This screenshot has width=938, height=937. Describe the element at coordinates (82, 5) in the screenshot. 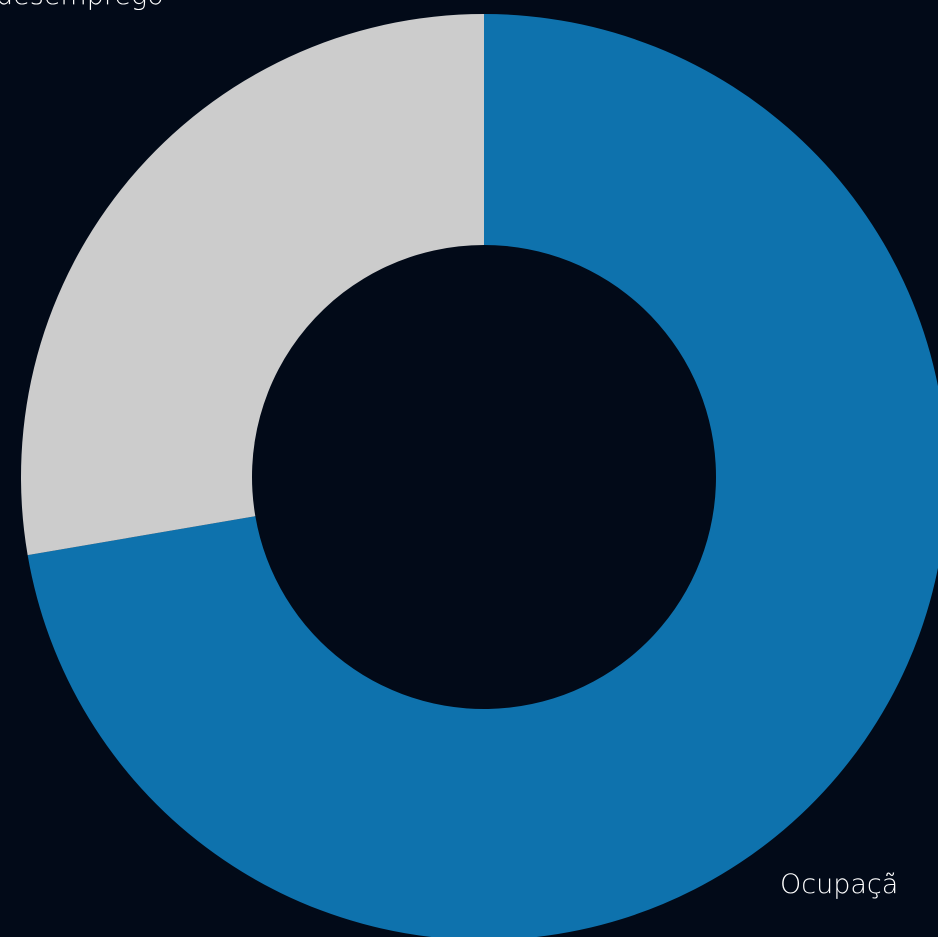

I see `slice-label: desemprego` at that location.